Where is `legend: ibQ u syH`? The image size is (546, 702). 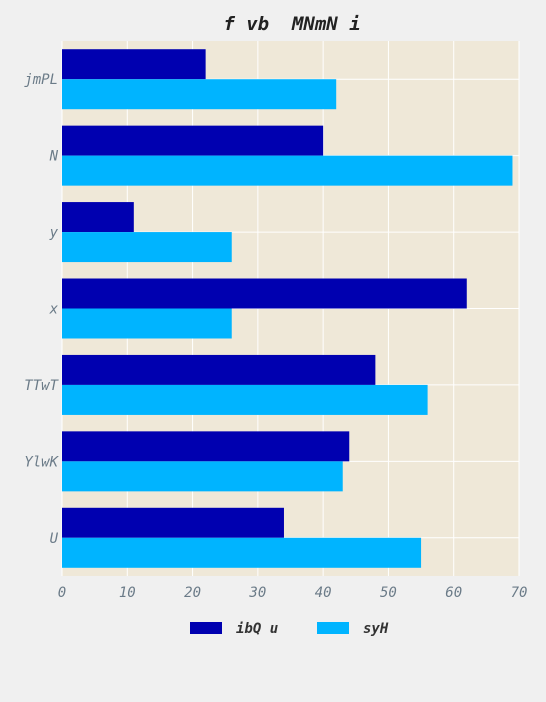 legend: ibQ u syH is located at coordinates (289, 629).